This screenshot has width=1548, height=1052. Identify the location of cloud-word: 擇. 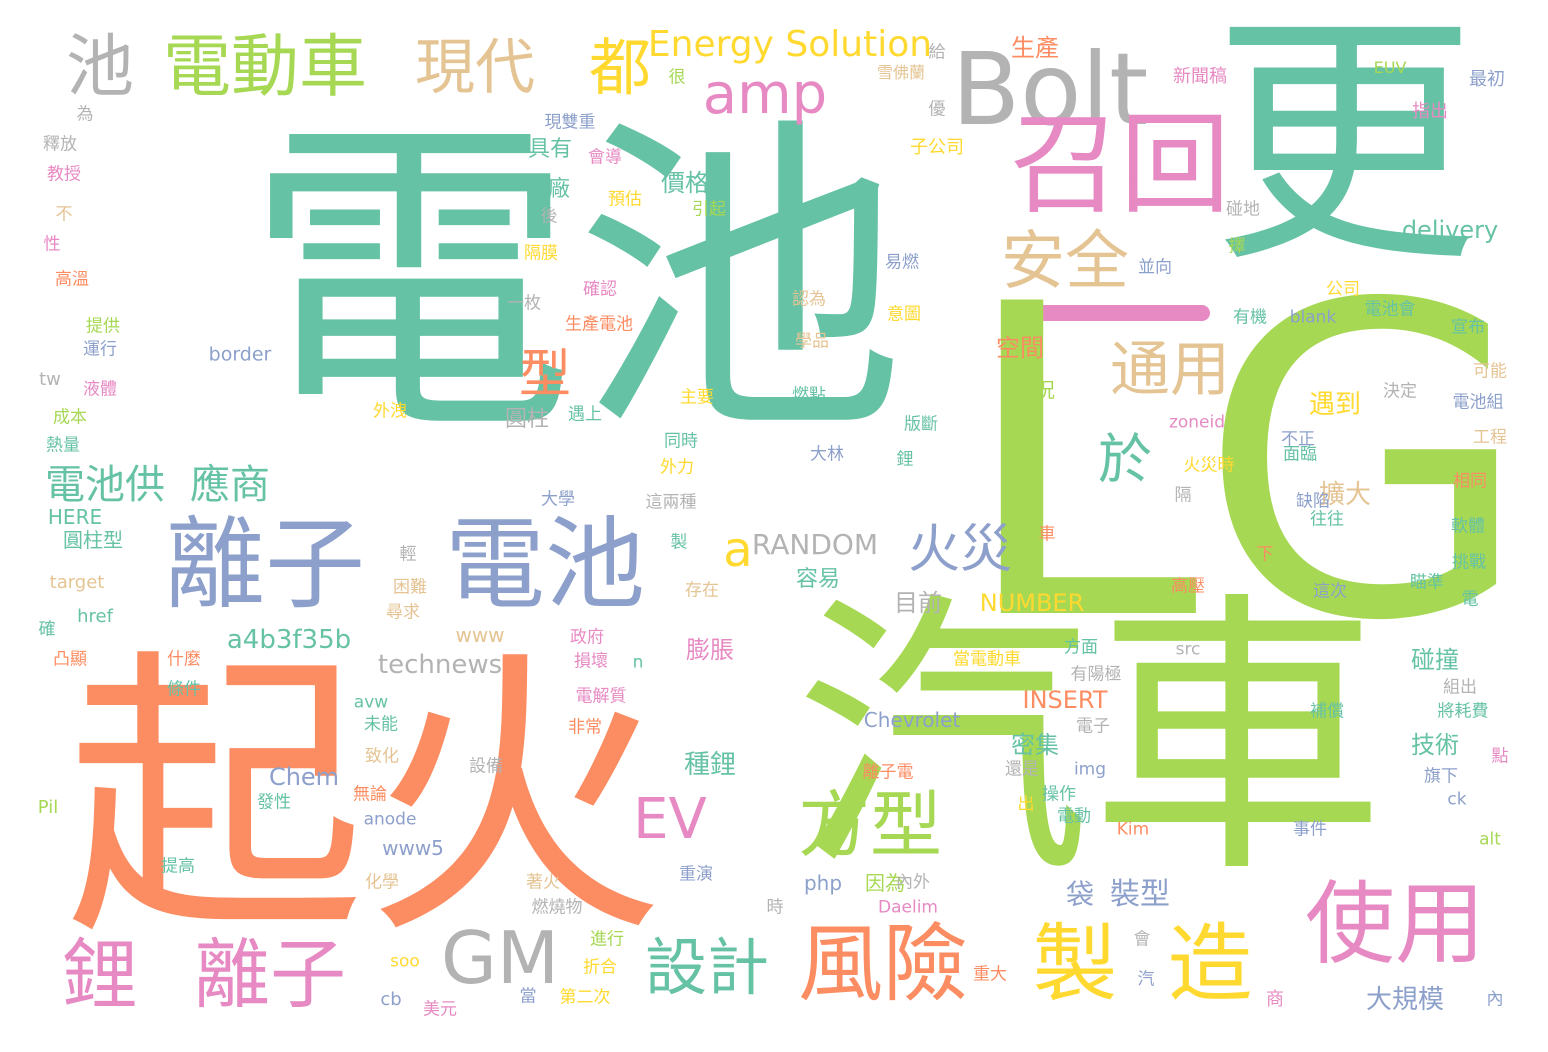
(1237, 246).